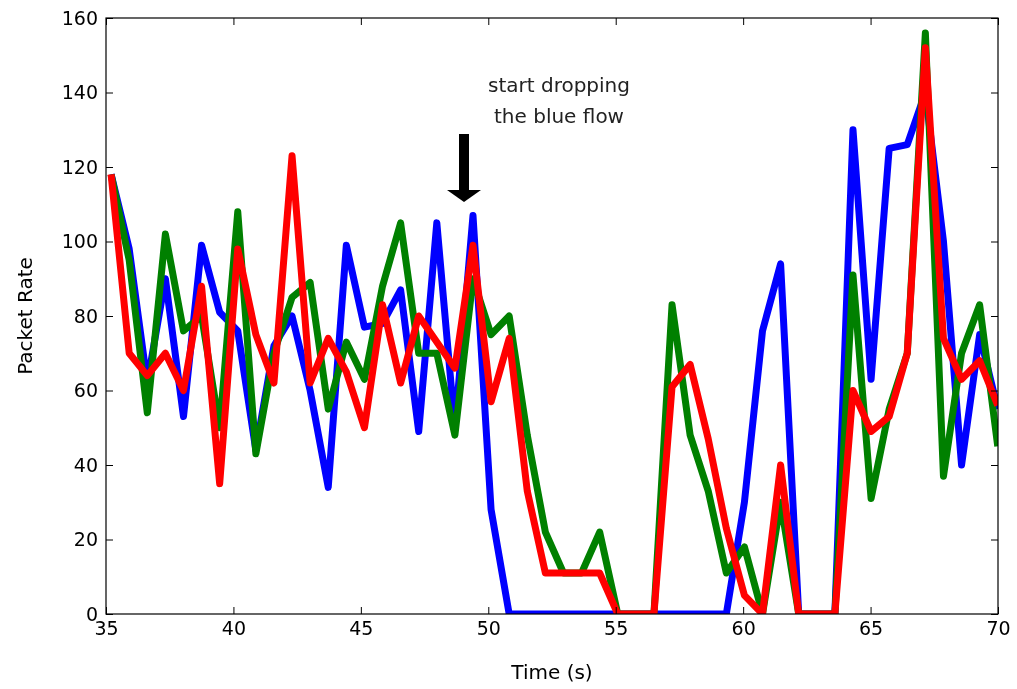 Image resolution: width=1017 pixels, height=689 pixels. What do you see at coordinates (559, 100) in the screenshot?
I see `annotation: start dropping the blue flow` at bounding box center [559, 100].